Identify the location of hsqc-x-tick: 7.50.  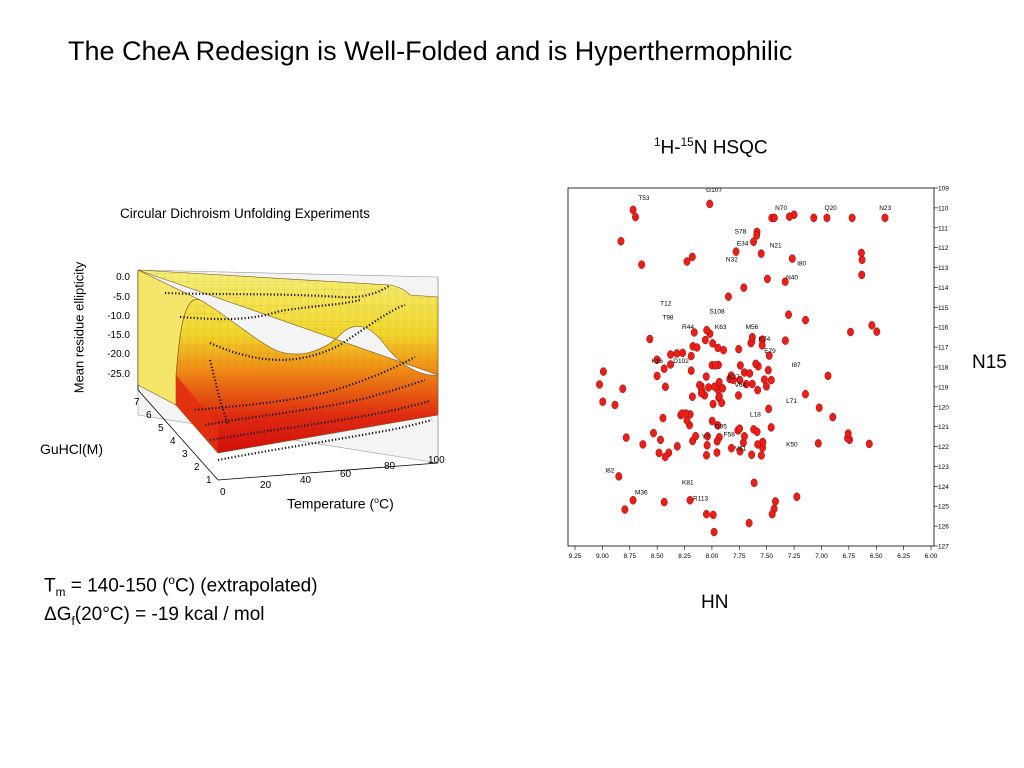
(766, 556).